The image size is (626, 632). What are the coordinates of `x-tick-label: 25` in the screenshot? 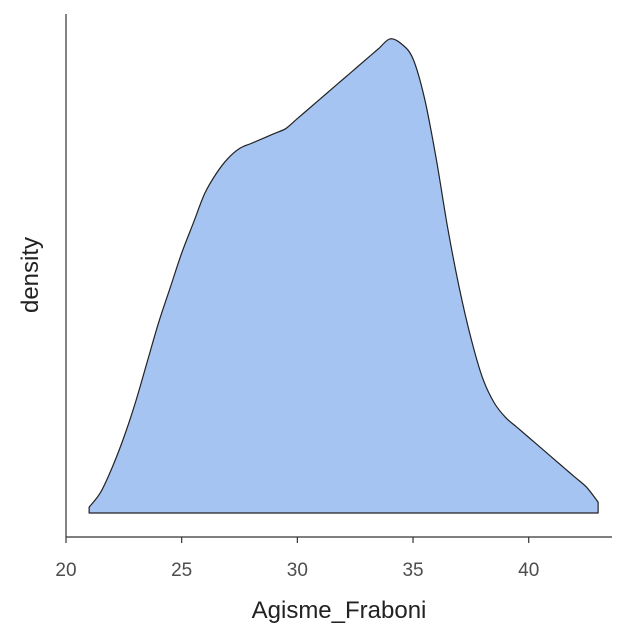 It's located at (181, 570).